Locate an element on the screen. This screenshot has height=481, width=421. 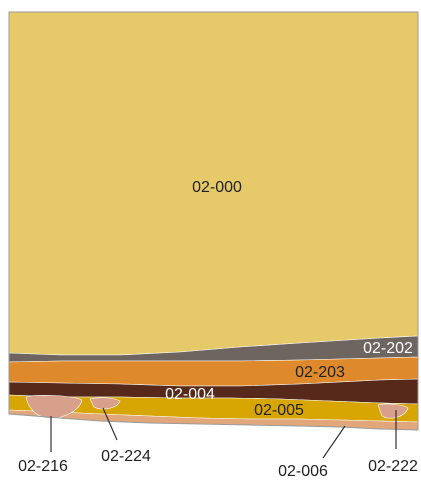
label-02-202: 02-202 is located at coordinates (388, 348).